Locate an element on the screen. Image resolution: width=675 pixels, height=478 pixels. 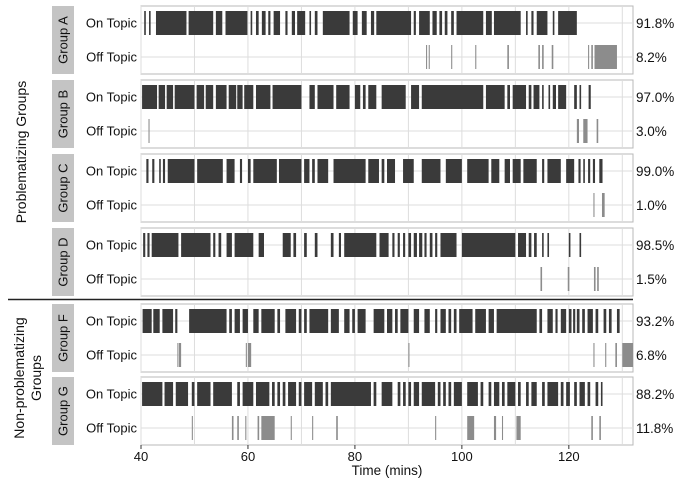
group-b-on-topic-percent: 97.0% is located at coordinates (655, 97).